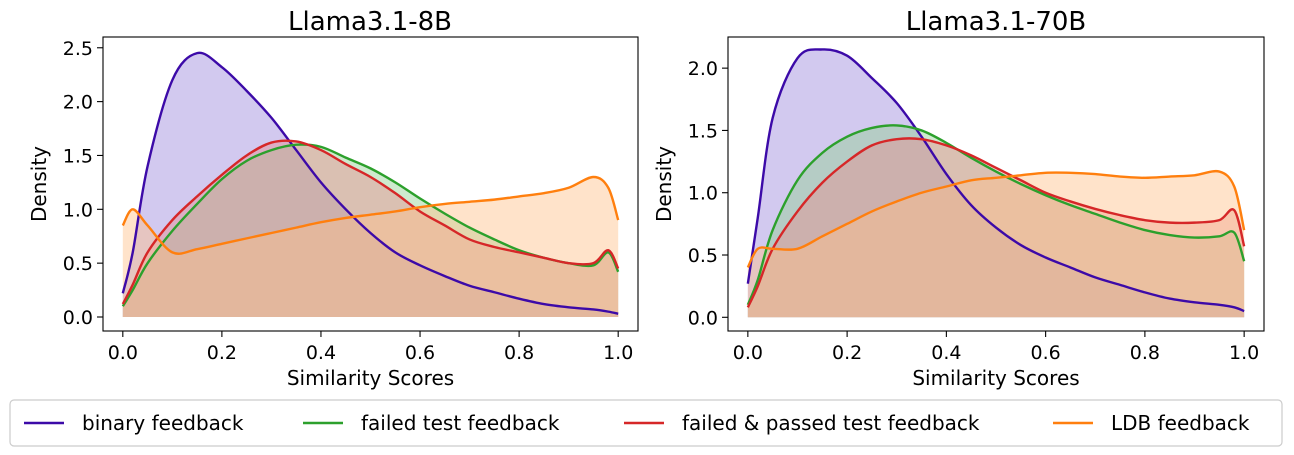 This screenshot has height=455, width=1294. What do you see at coordinates (618, 353) in the screenshot?
I see `x-tick-label: 1.0` at bounding box center [618, 353].